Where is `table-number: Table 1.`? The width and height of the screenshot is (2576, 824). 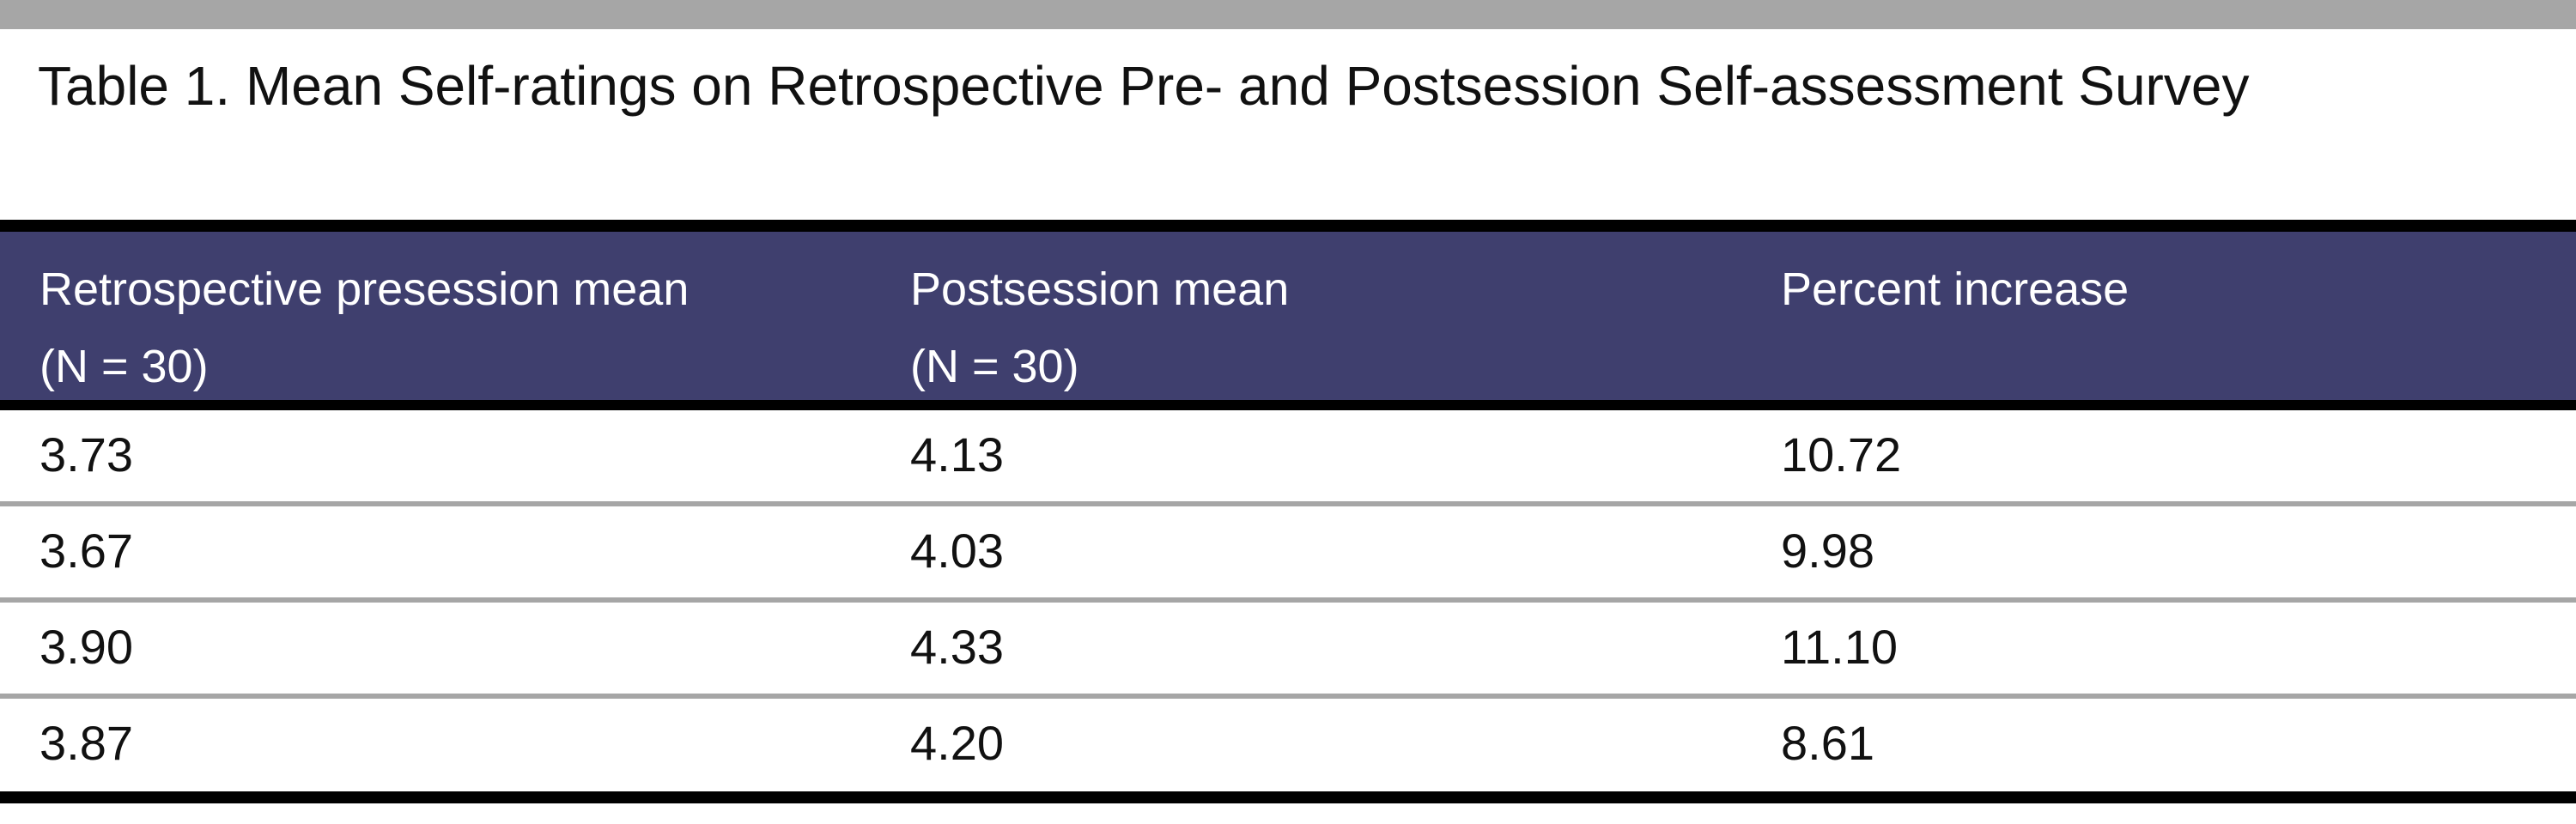 table-number: Table 1. is located at coordinates (134, 86).